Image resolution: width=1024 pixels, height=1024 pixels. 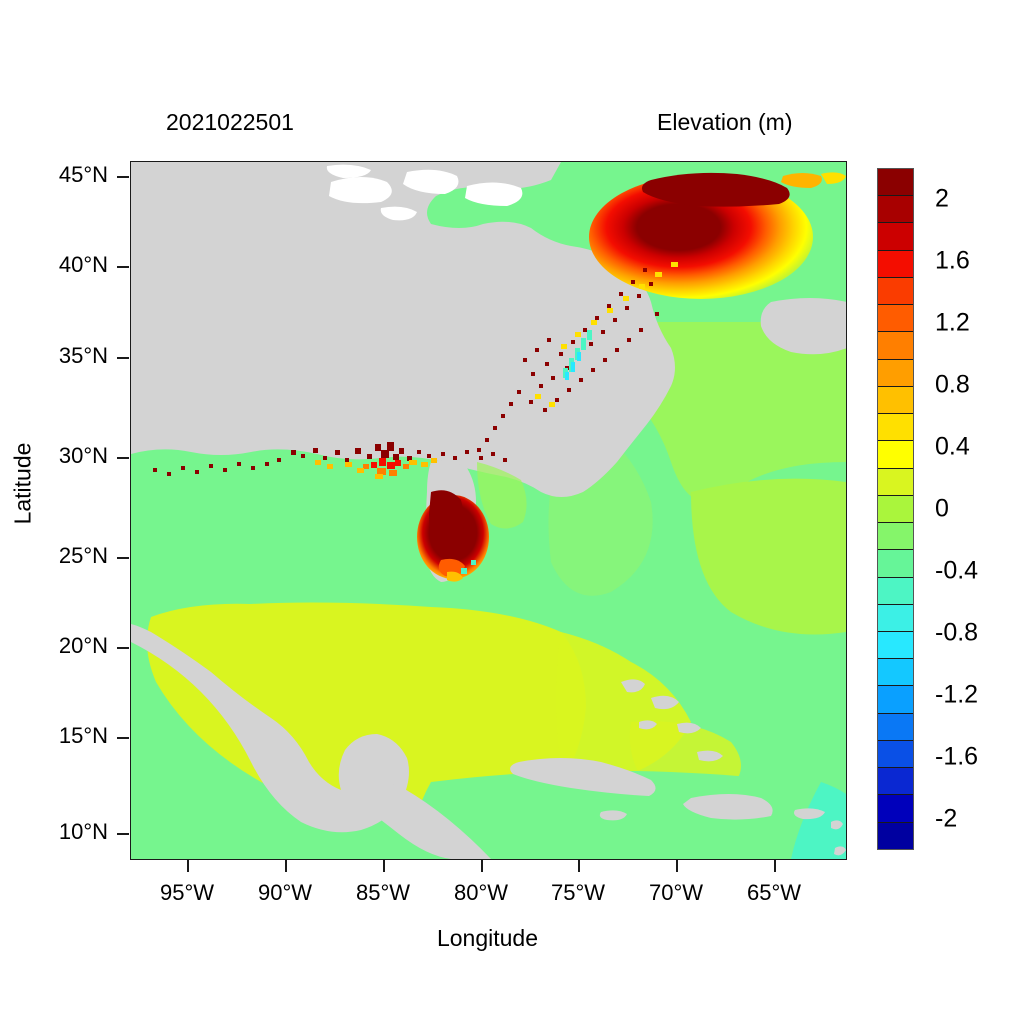 What do you see at coordinates (774, 892) in the screenshot?
I see `x-tick-label-6: 65°W` at bounding box center [774, 892].